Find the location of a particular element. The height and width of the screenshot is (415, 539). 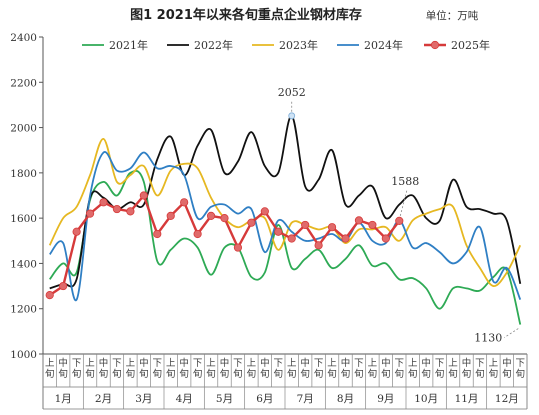

annotation-label: 1588 is located at coordinates (405, 181).